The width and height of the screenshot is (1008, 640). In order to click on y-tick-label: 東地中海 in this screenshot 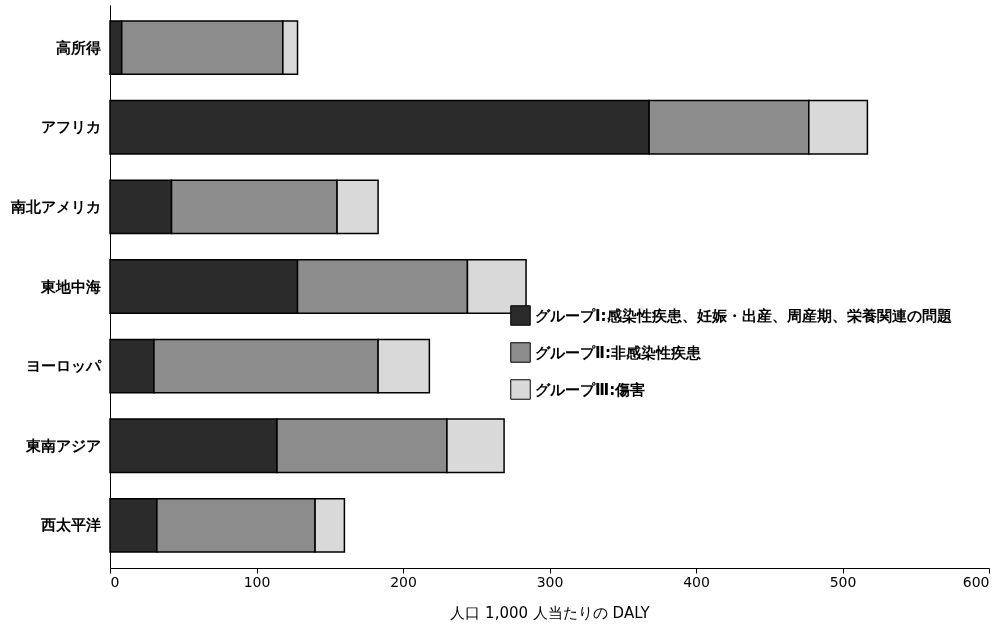, I will do `click(70, 286)`.